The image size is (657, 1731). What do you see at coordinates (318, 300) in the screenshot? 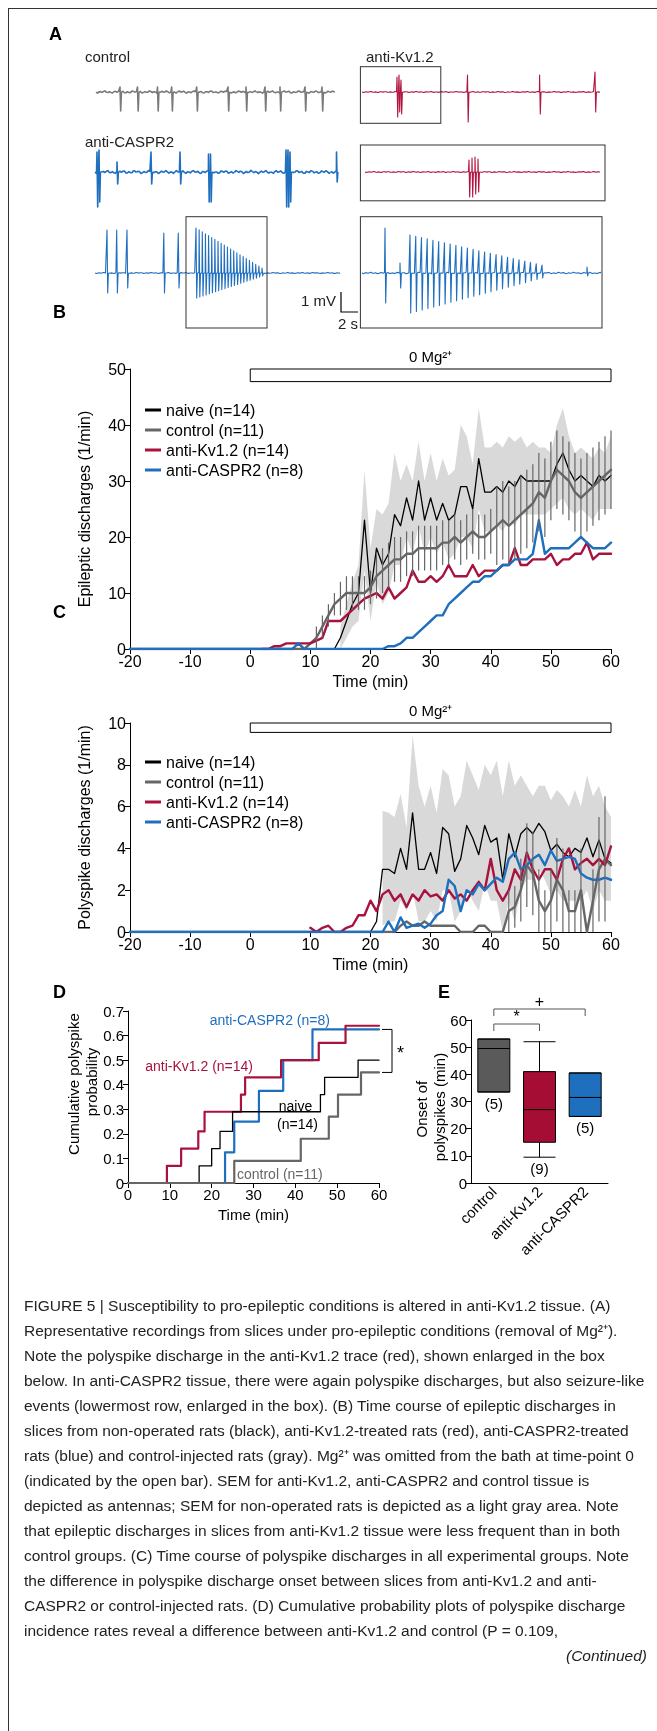
I see `text: 1 mV` at bounding box center [318, 300].